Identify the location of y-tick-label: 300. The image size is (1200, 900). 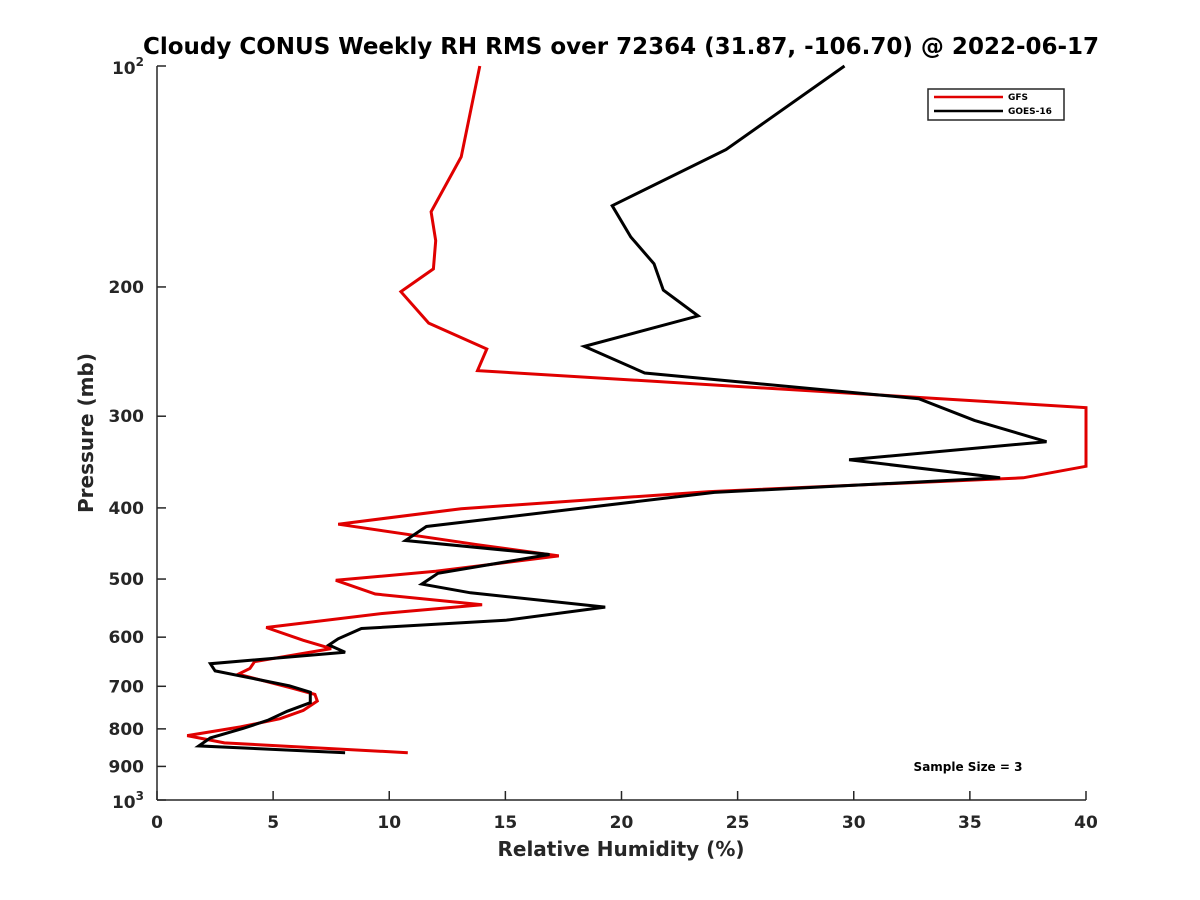
(127, 417).